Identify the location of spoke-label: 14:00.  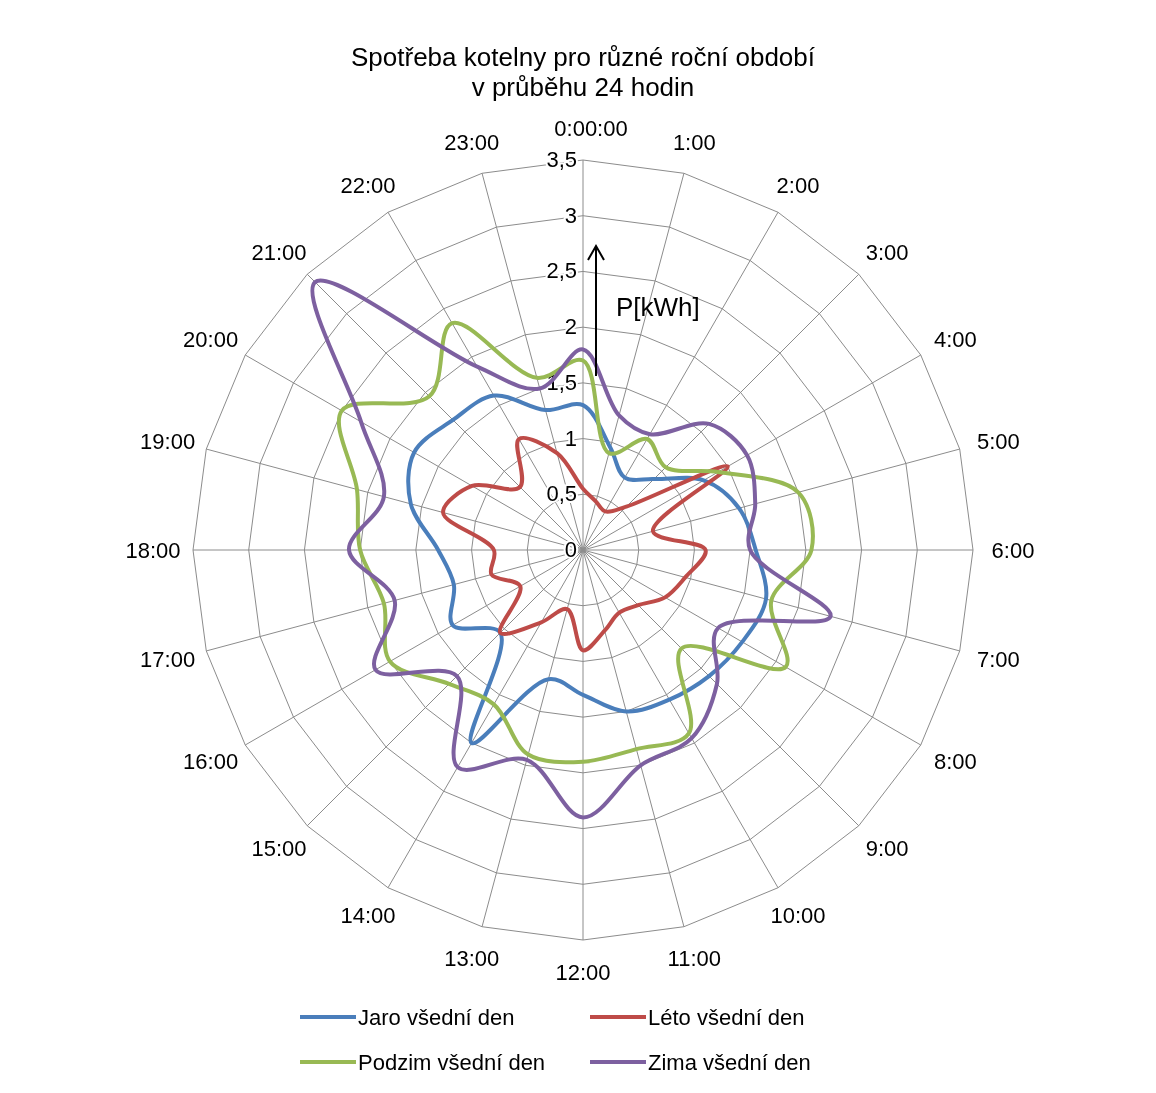
(368, 916).